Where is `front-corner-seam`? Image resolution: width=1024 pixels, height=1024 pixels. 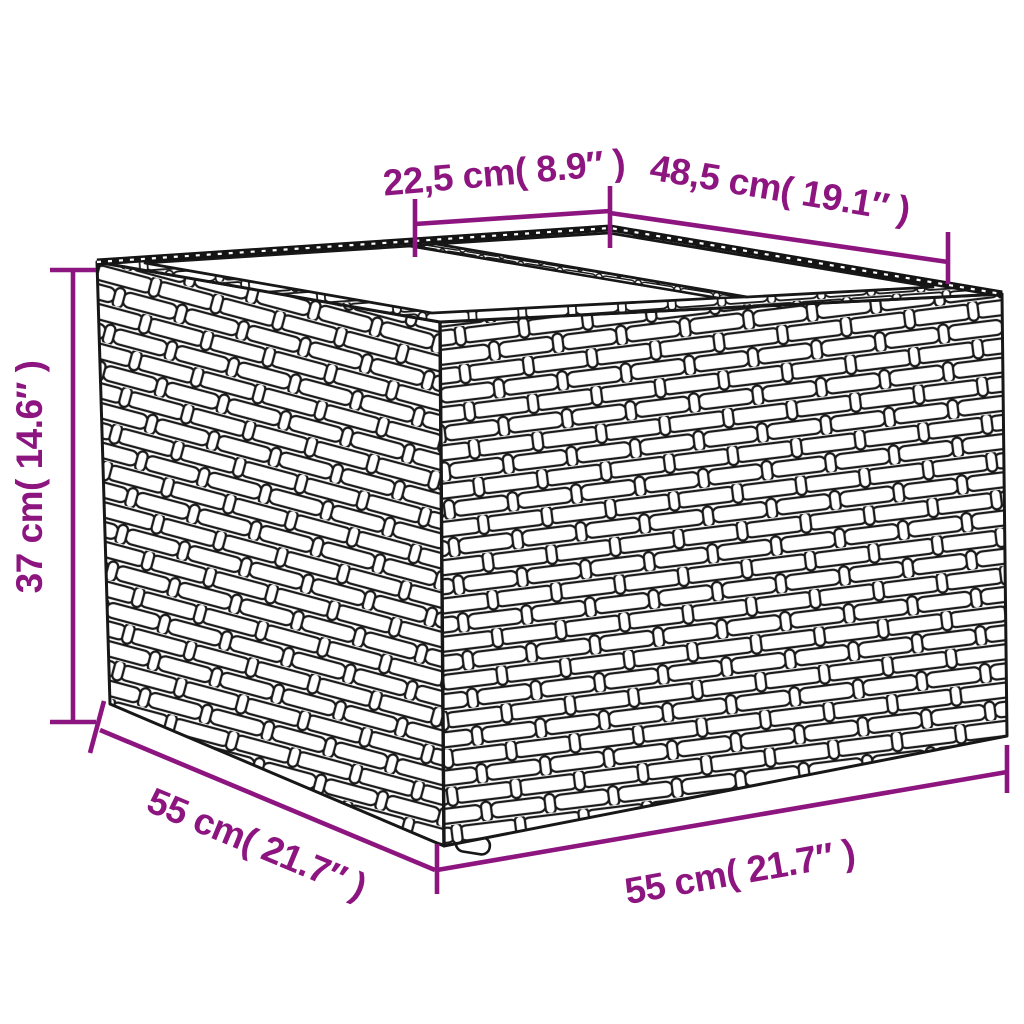 front-corner-seam is located at coordinates (442, 584).